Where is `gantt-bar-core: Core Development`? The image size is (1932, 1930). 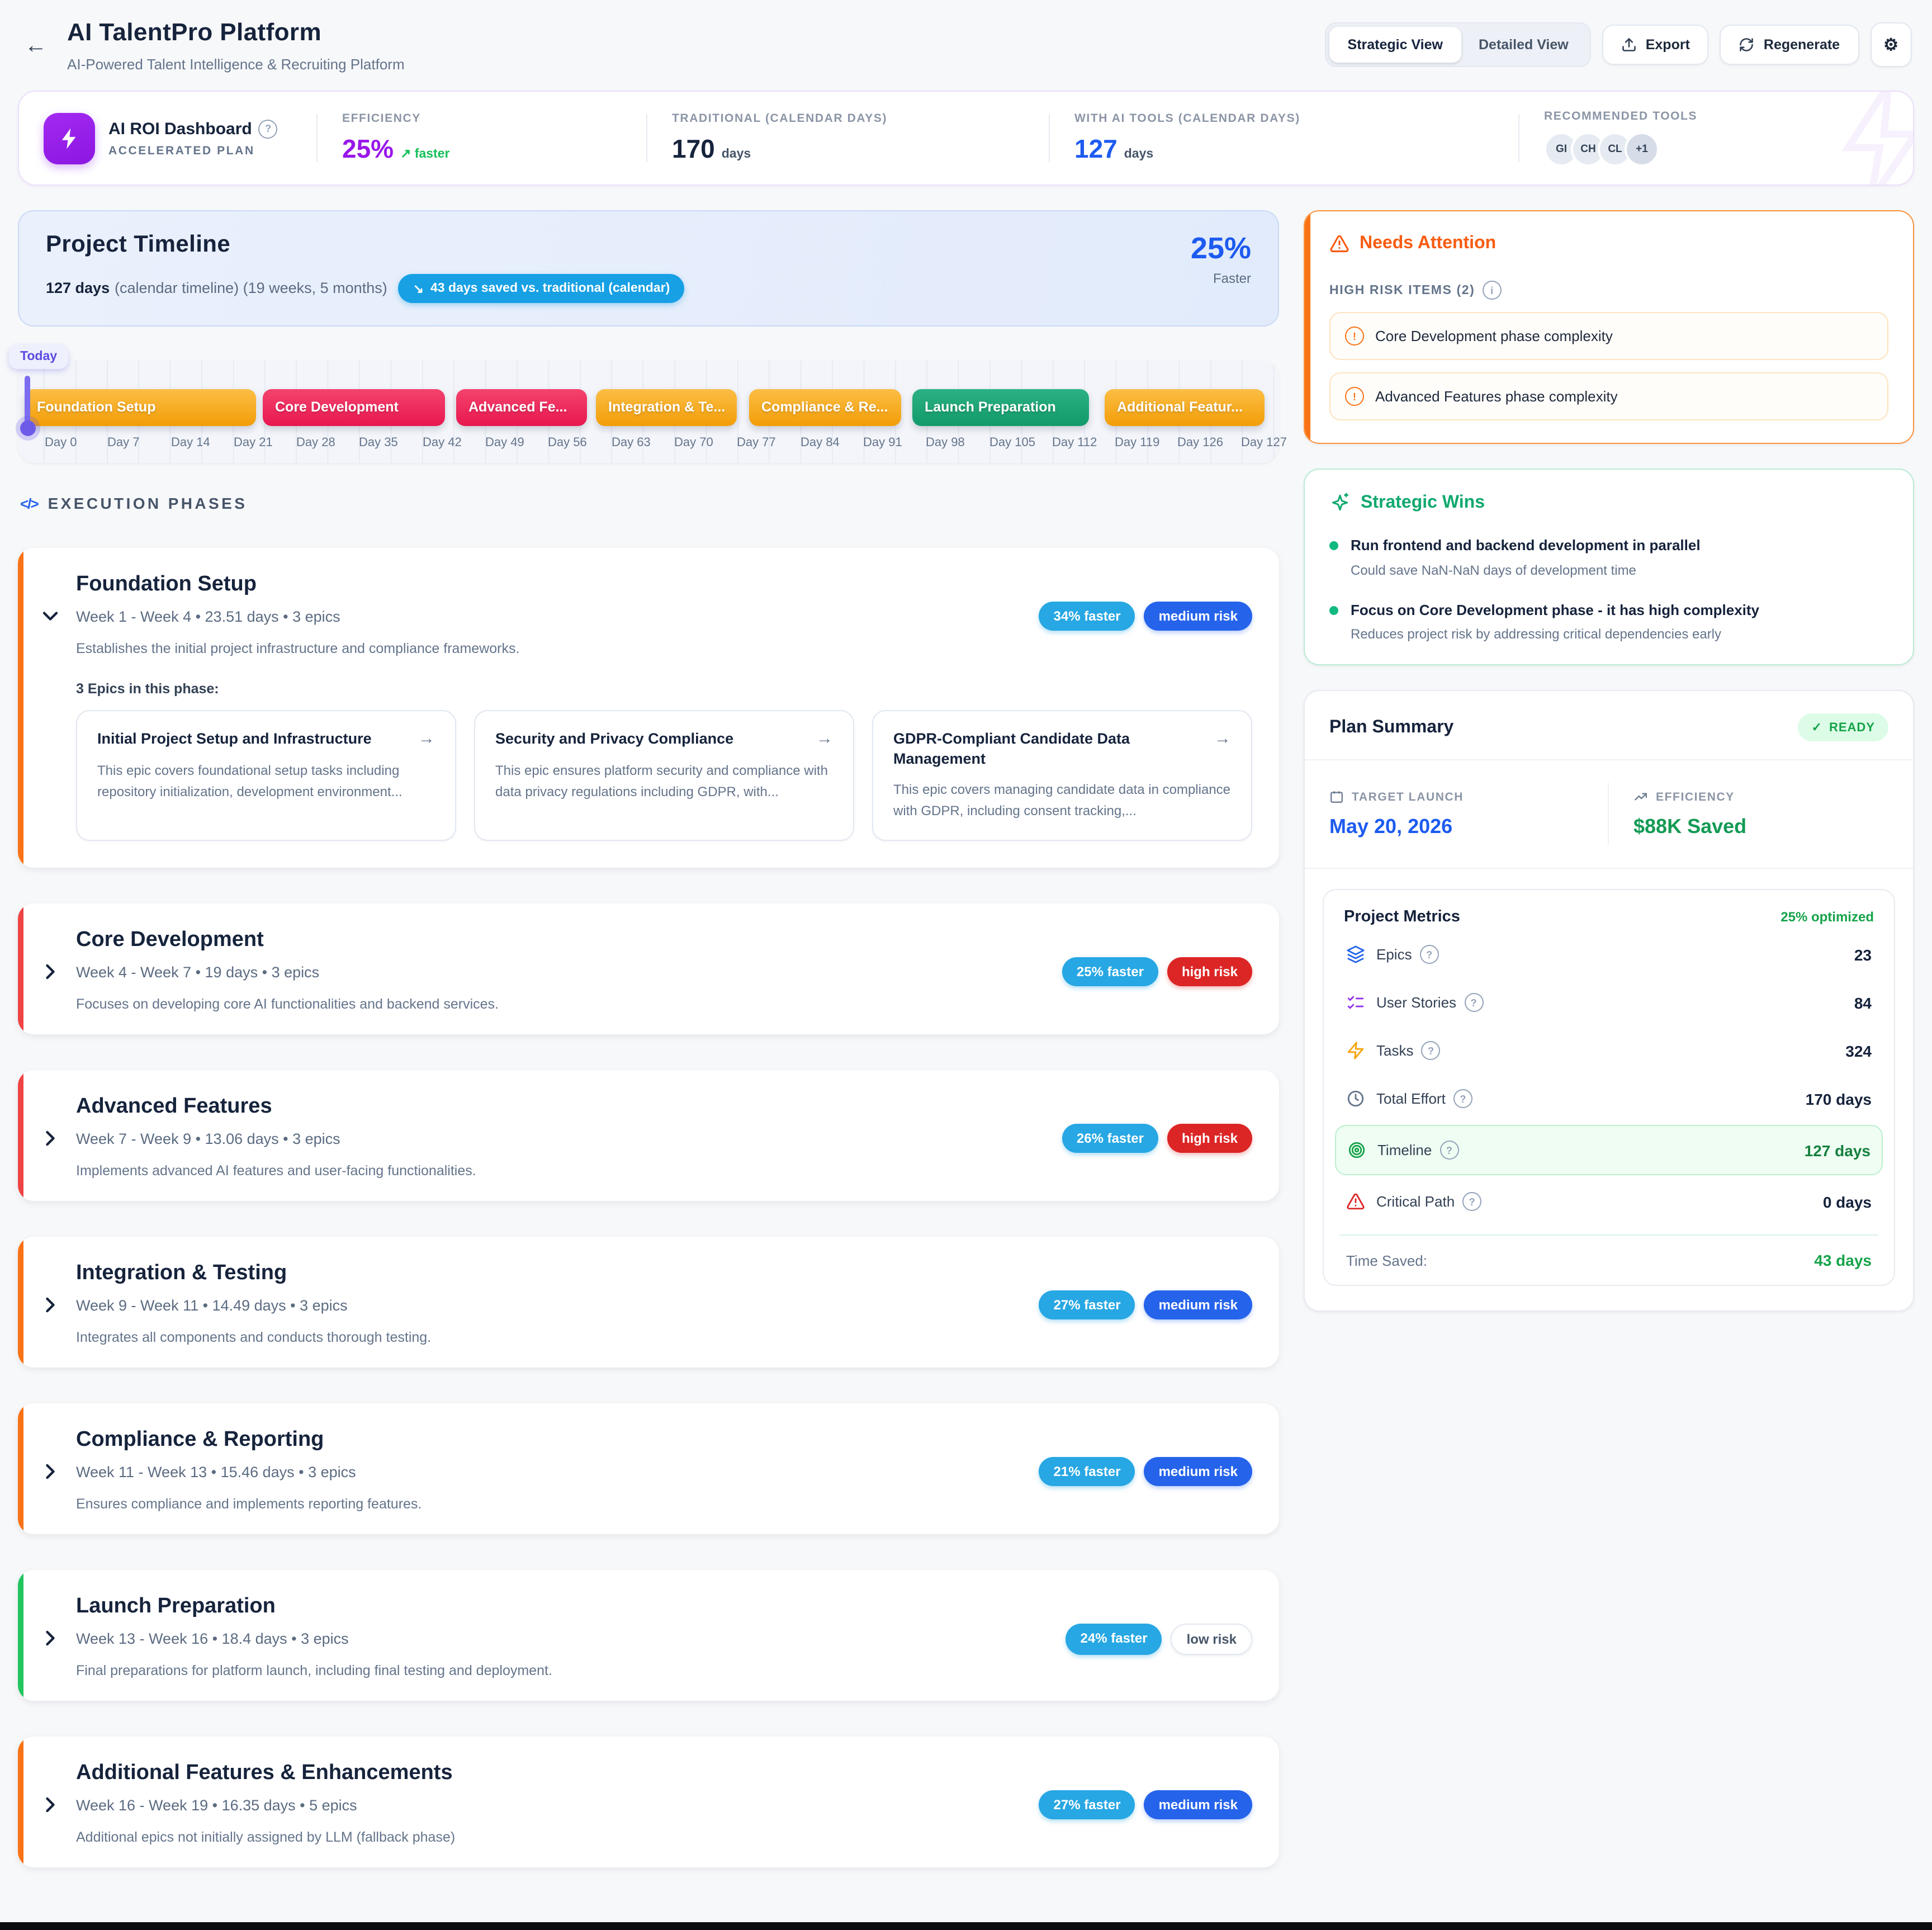 gantt-bar-core: Core Development is located at coordinates (354, 407).